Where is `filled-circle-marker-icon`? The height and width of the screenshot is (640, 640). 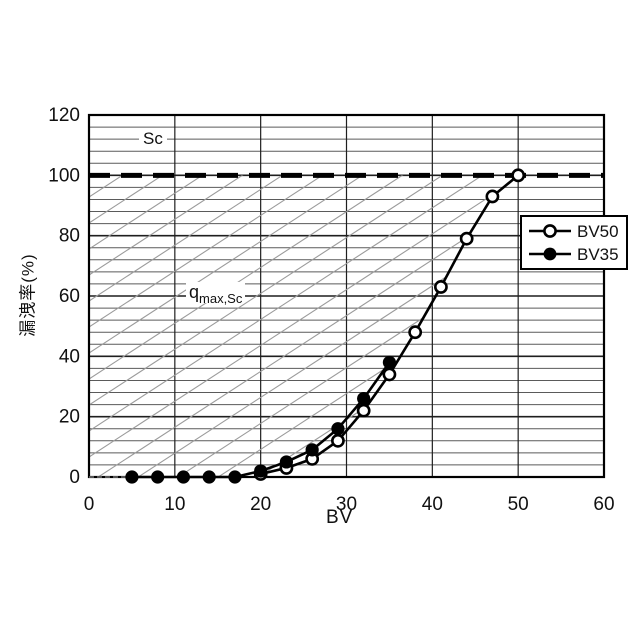 filled-circle-marker-icon is located at coordinates (550, 254).